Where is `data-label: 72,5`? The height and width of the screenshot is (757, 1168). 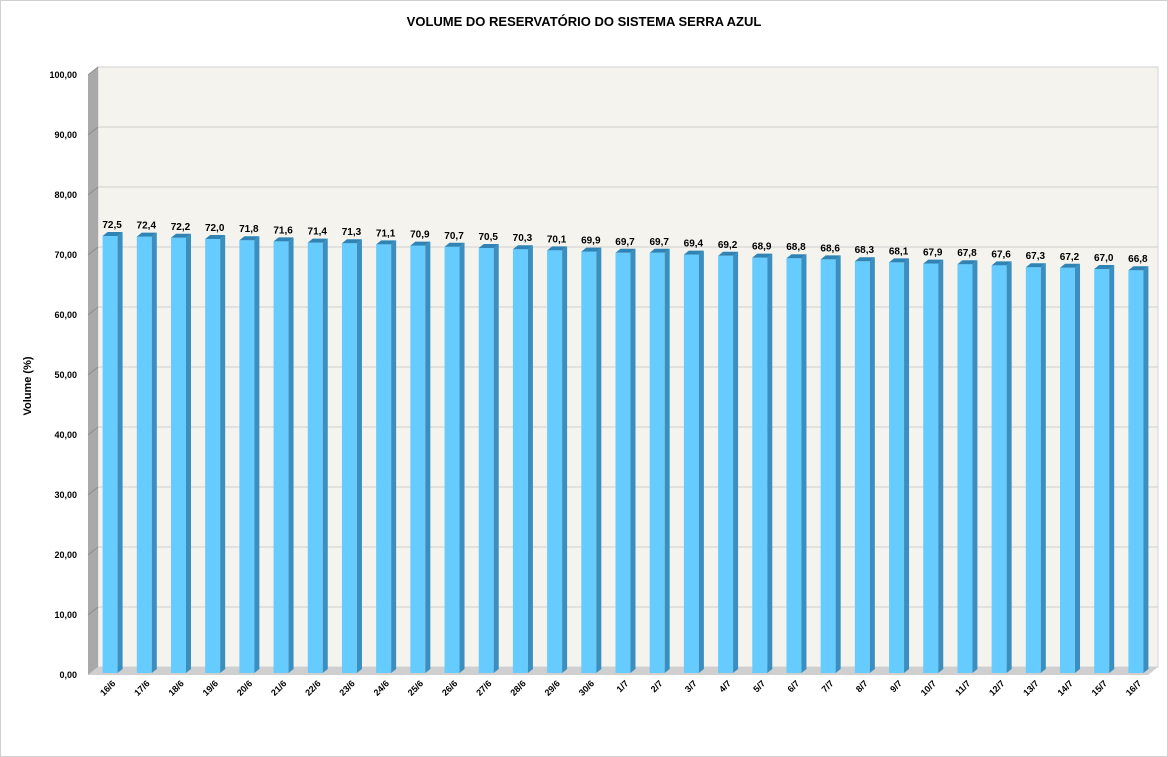 data-label: 72,5 is located at coordinates (112, 225).